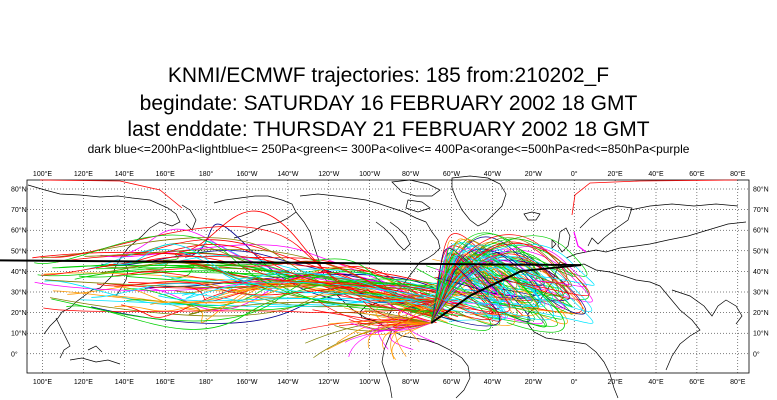 This screenshot has height=400, width=777. What do you see at coordinates (615, 174) in the screenshot?
I see `lon-label-top: 20°E` at bounding box center [615, 174].